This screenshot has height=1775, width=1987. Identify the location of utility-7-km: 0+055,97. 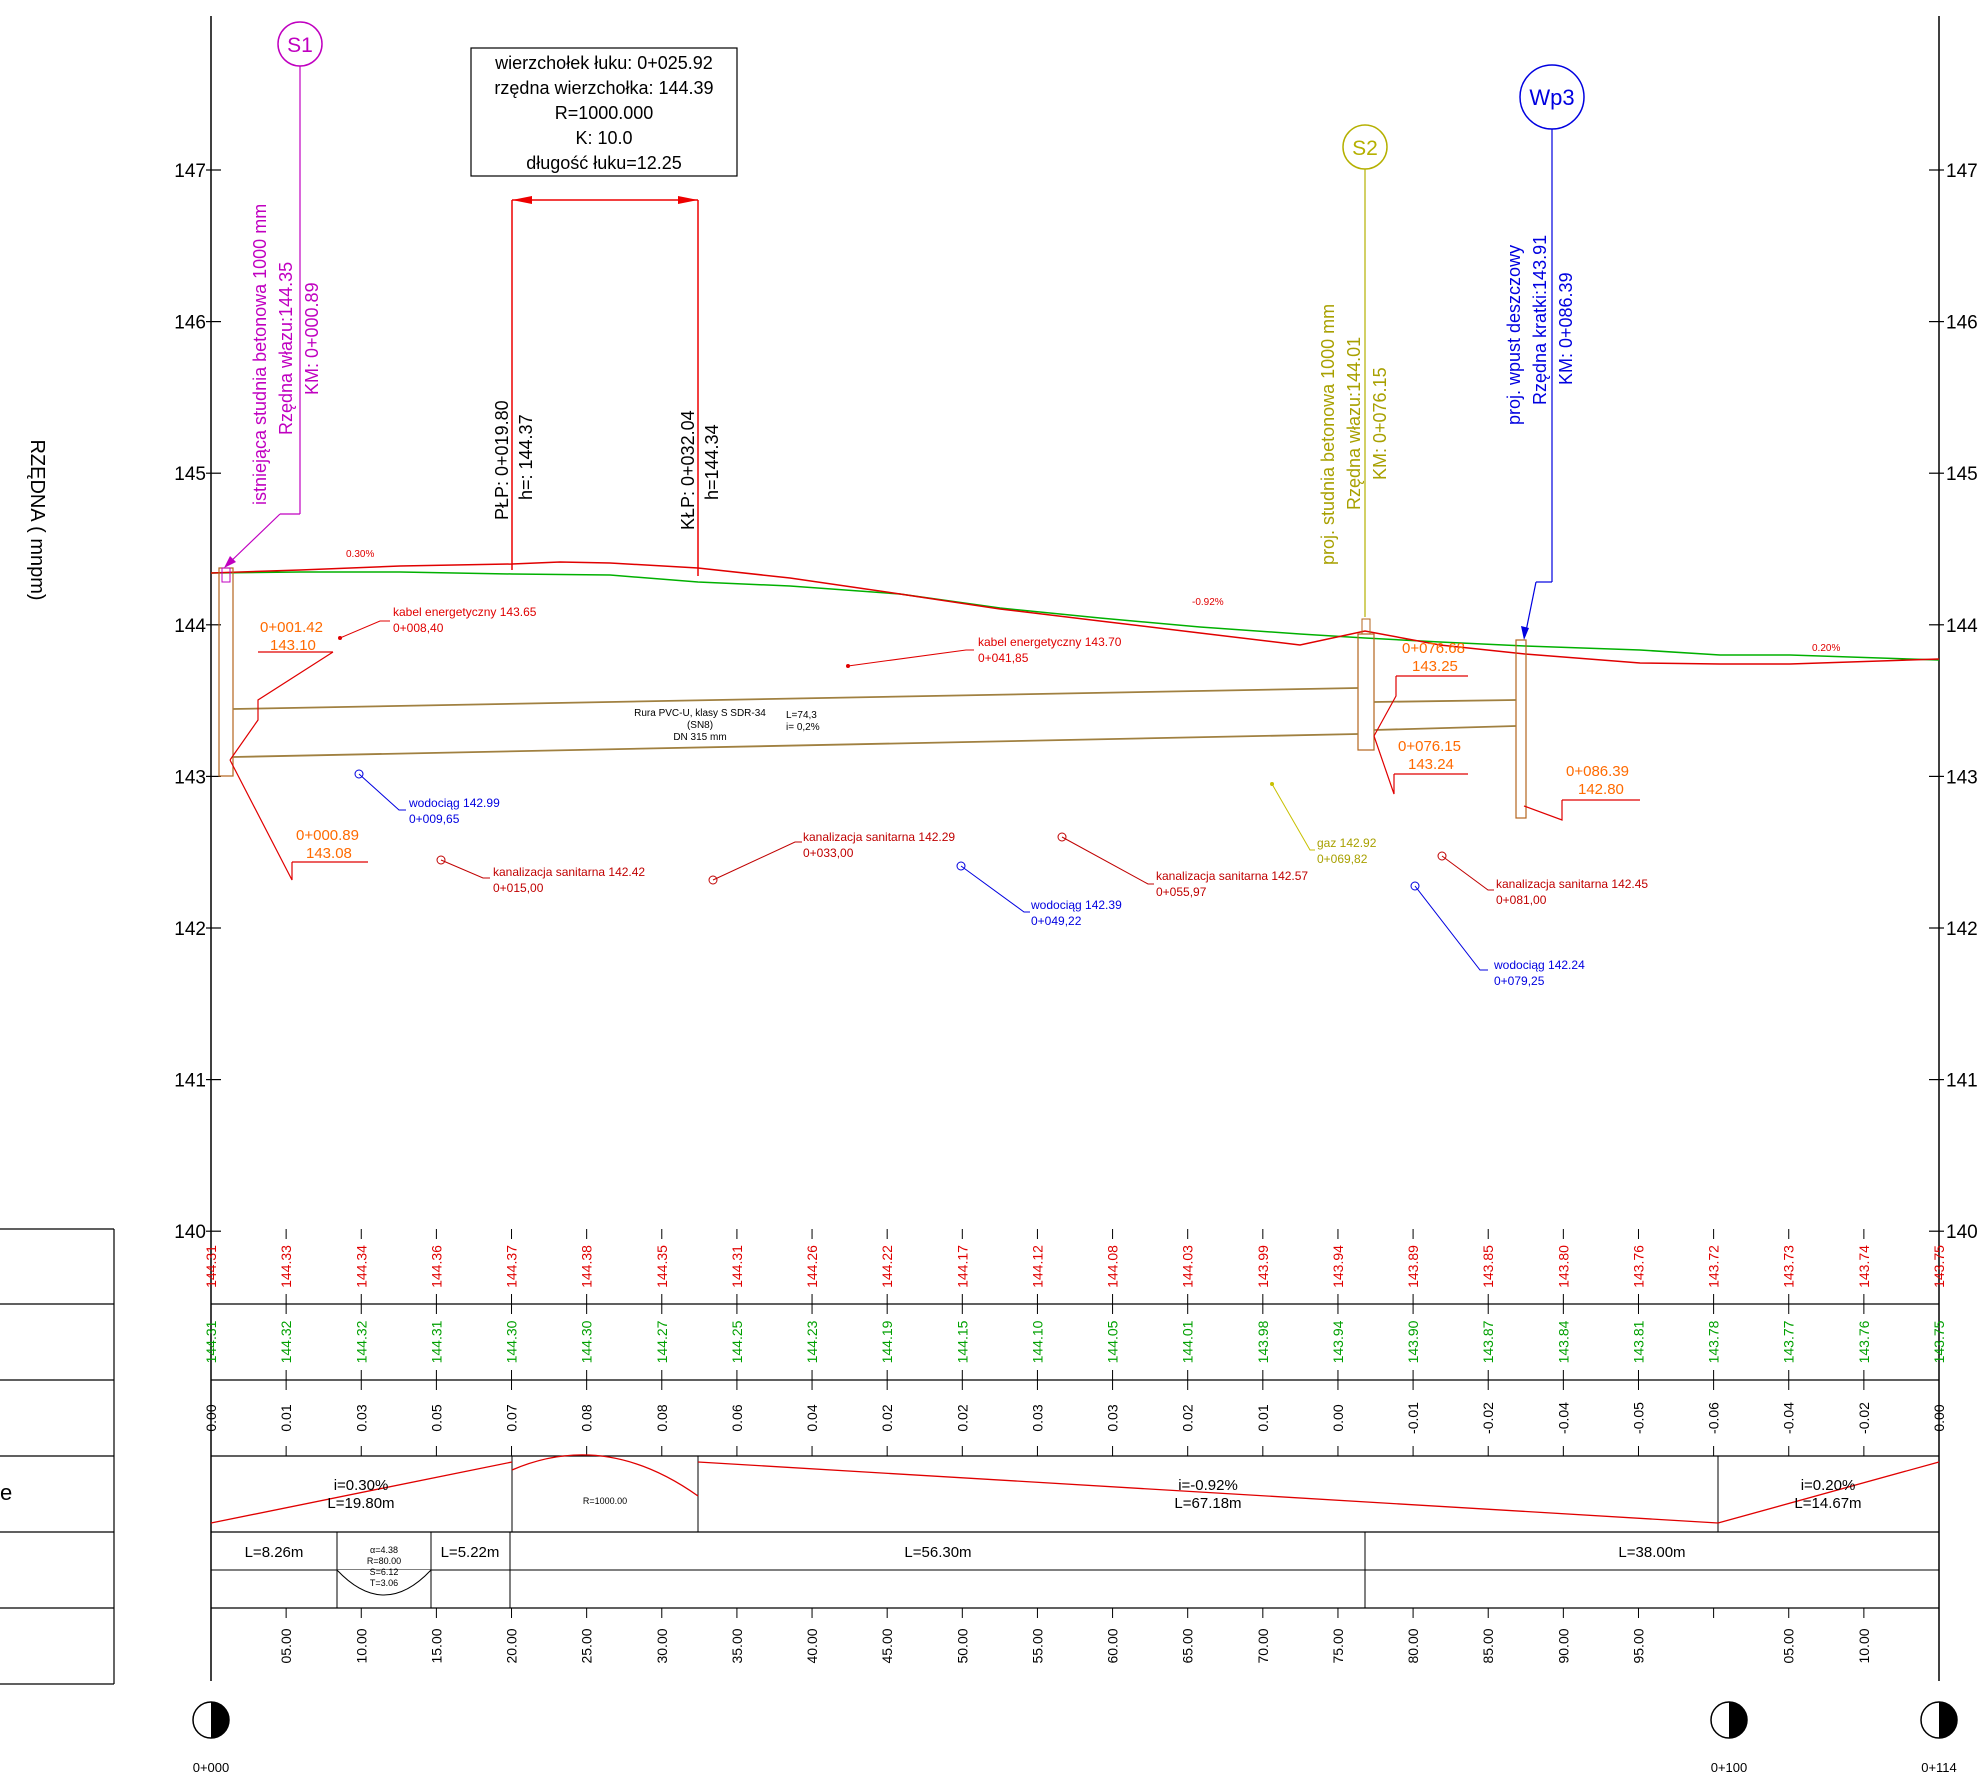
(1181, 892).